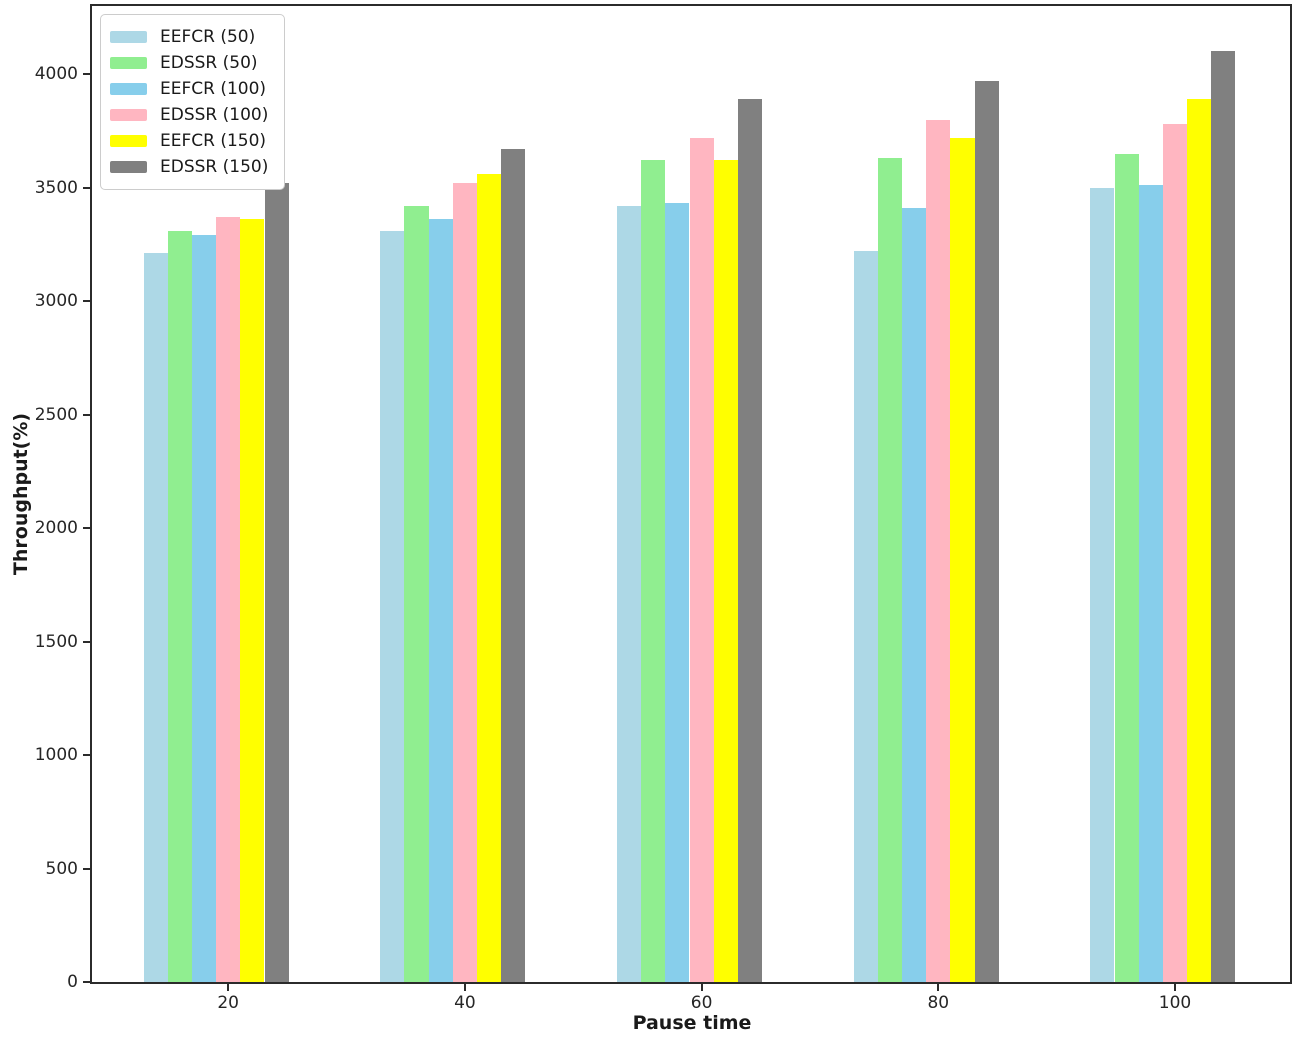 This screenshot has height=1038, width=1298. I want to click on bar-eefcr-100-x20, so click(204, 608).